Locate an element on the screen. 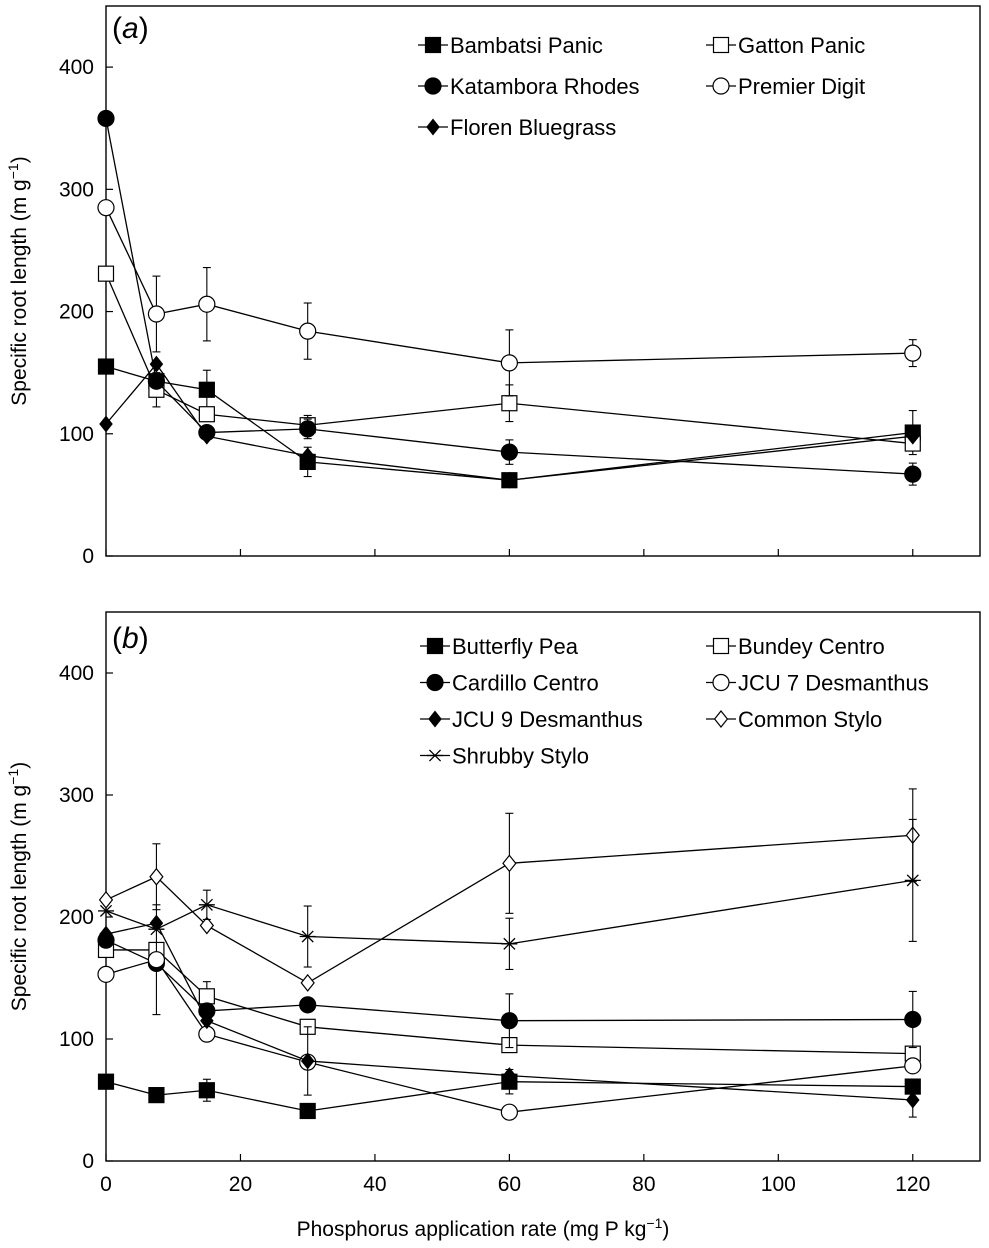  legend-item-shrubby-stylo: Shrubby Stylo is located at coordinates (504, 756).